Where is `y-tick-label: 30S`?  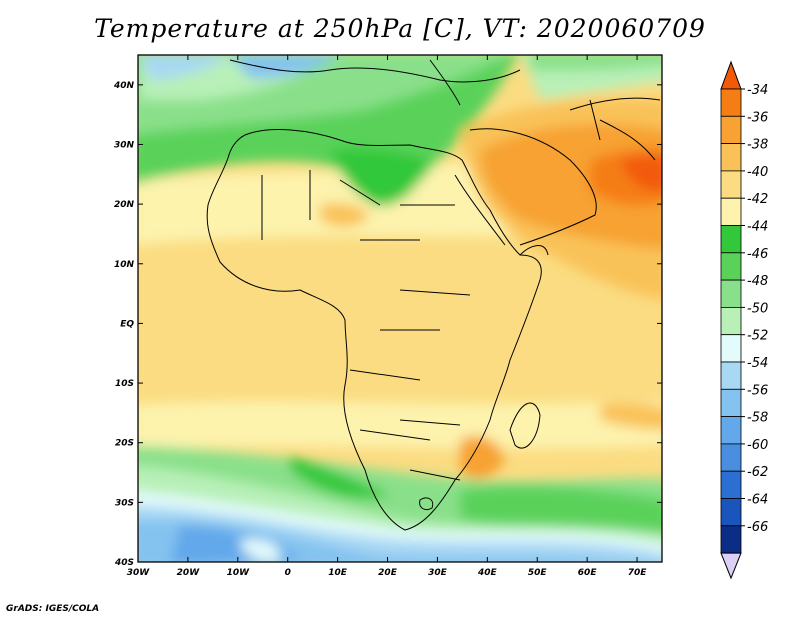 y-tick-label: 30S is located at coordinates (124, 503).